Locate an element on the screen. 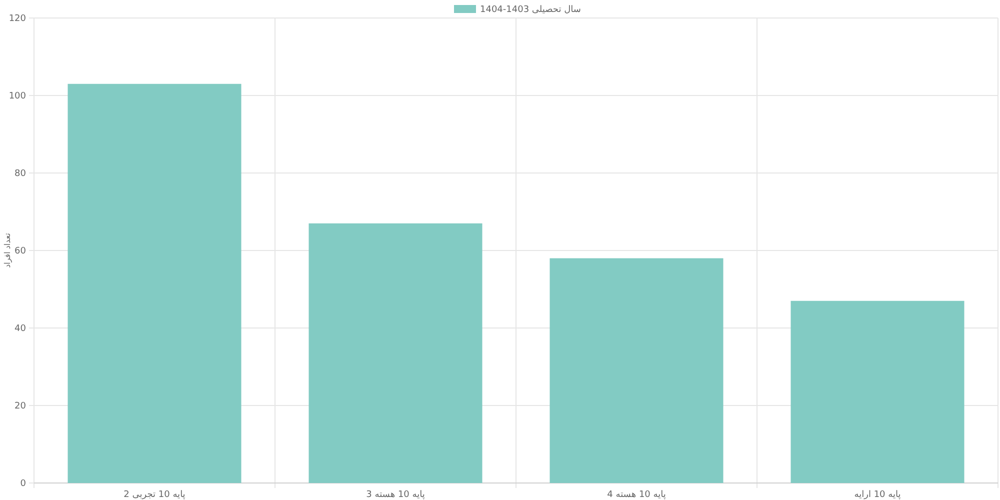 Image resolution: width=1000 pixels, height=500 pixels. y-tick-label: 80 is located at coordinates (20, 174).